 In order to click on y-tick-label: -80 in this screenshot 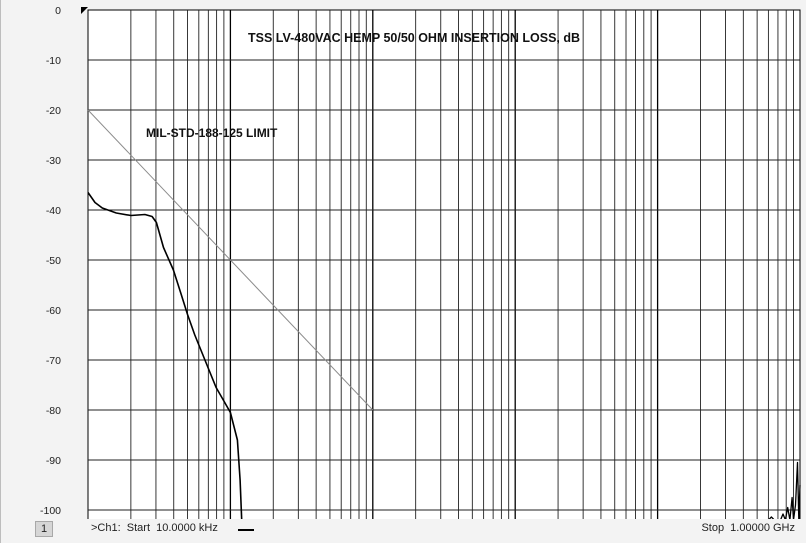, I will do `click(53, 411)`.